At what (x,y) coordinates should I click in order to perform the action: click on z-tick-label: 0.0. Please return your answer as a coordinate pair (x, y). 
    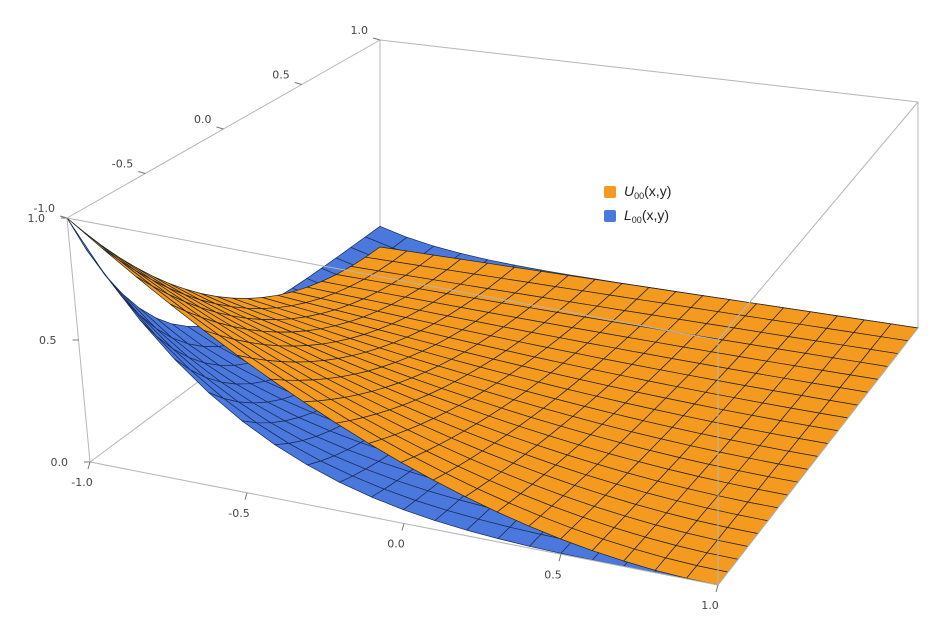
    Looking at the image, I should click on (60, 462).